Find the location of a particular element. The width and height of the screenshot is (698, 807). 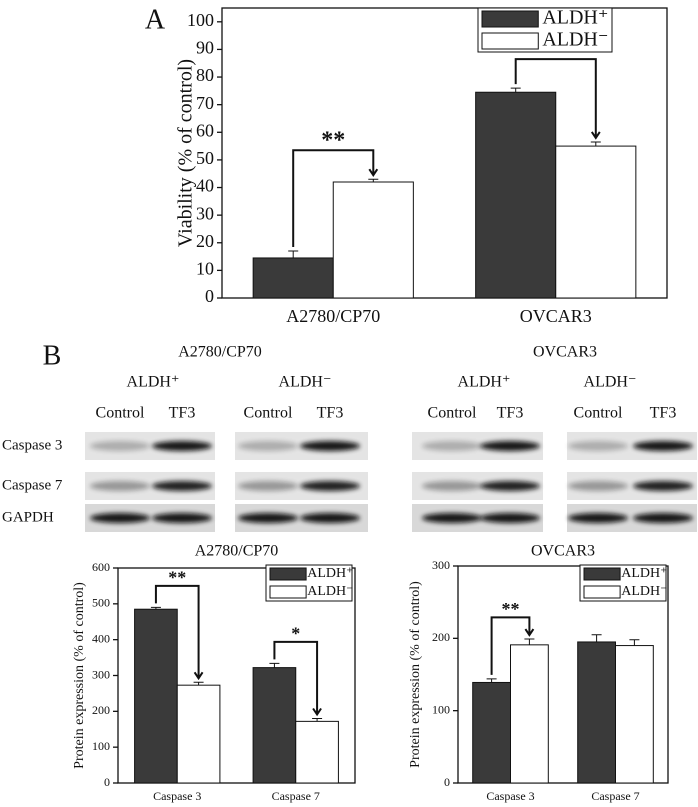

blot-row: Caspase 7 is located at coordinates (32, 485).